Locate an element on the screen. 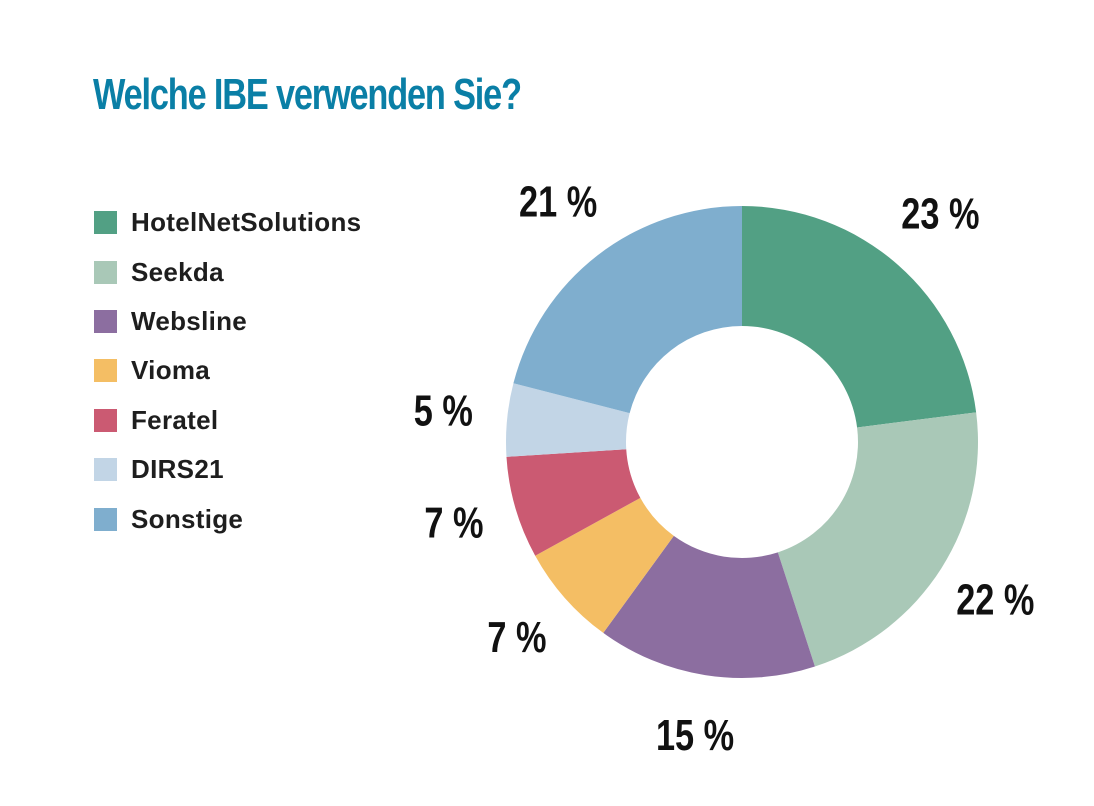 This screenshot has height=806, width=1094. legend-label: Seekda is located at coordinates (177, 271).